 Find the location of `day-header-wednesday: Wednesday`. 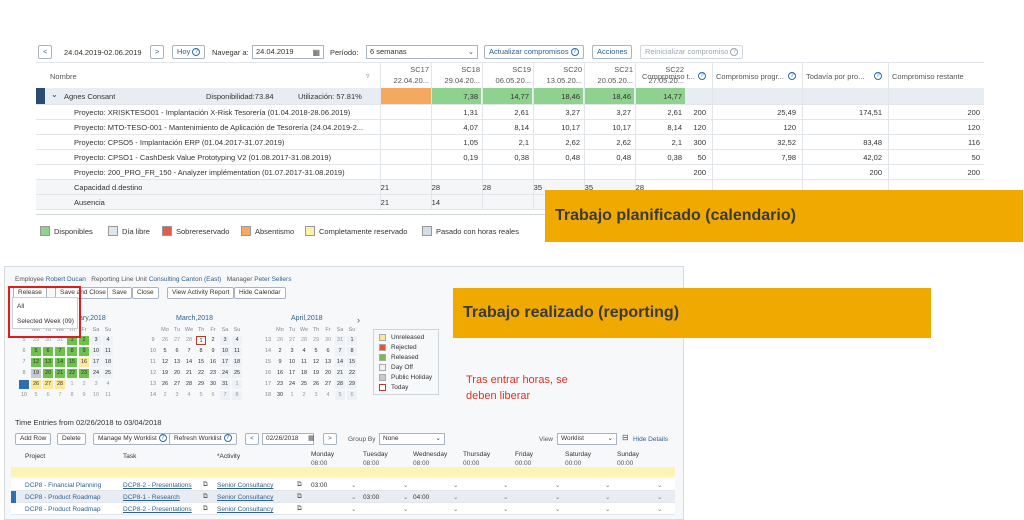

day-header-wednesday: Wednesday is located at coordinates (430, 454).